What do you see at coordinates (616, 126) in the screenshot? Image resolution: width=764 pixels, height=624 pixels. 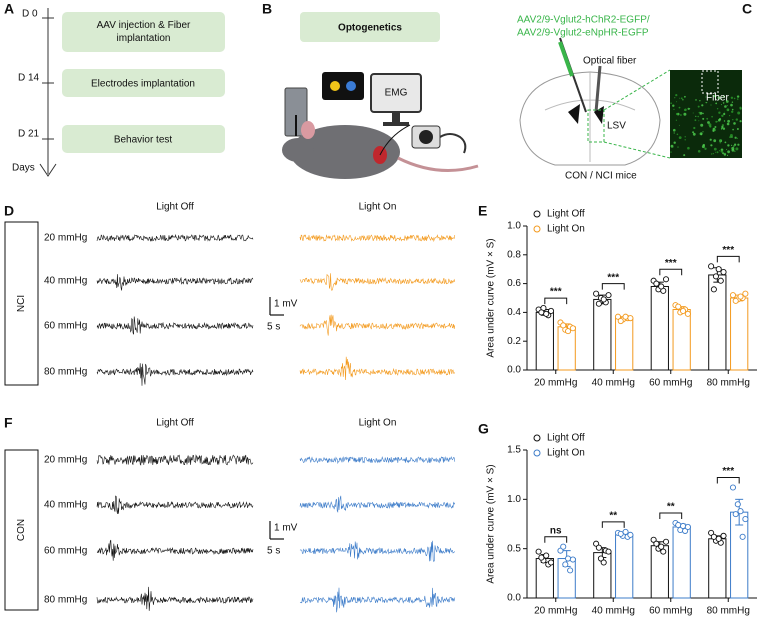 I see `region-label: LSV` at bounding box center [616, 126].